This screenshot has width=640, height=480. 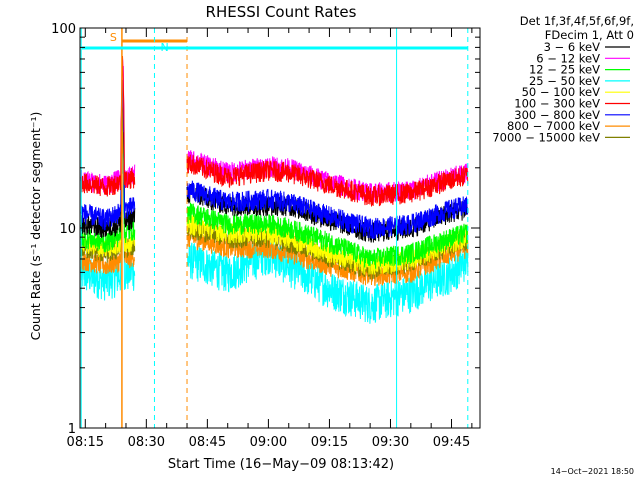 What do you see at coordinates (35, 226) in the screenshot?
I see `y-axis-label: Count Rate (s⁻¹ detector segment⁻¹)` at bounding box center [35, 226].